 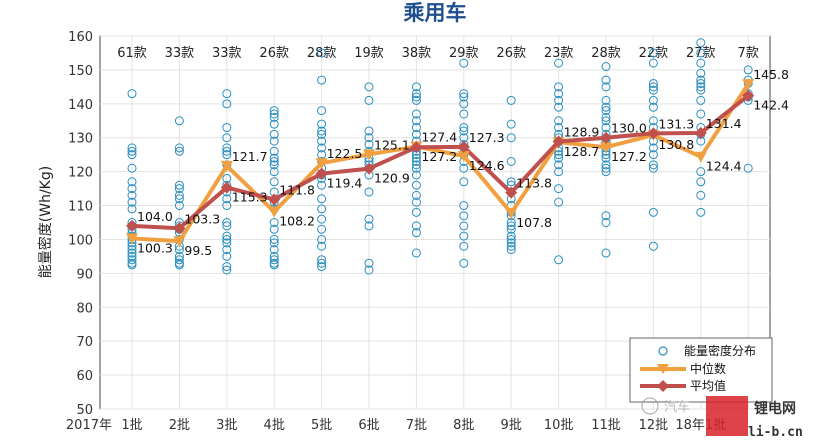 What do you see at coordinates (676, 123) in the screenshot?
I see `mean-value-label: 131.3` at bounding box center [676, 123].